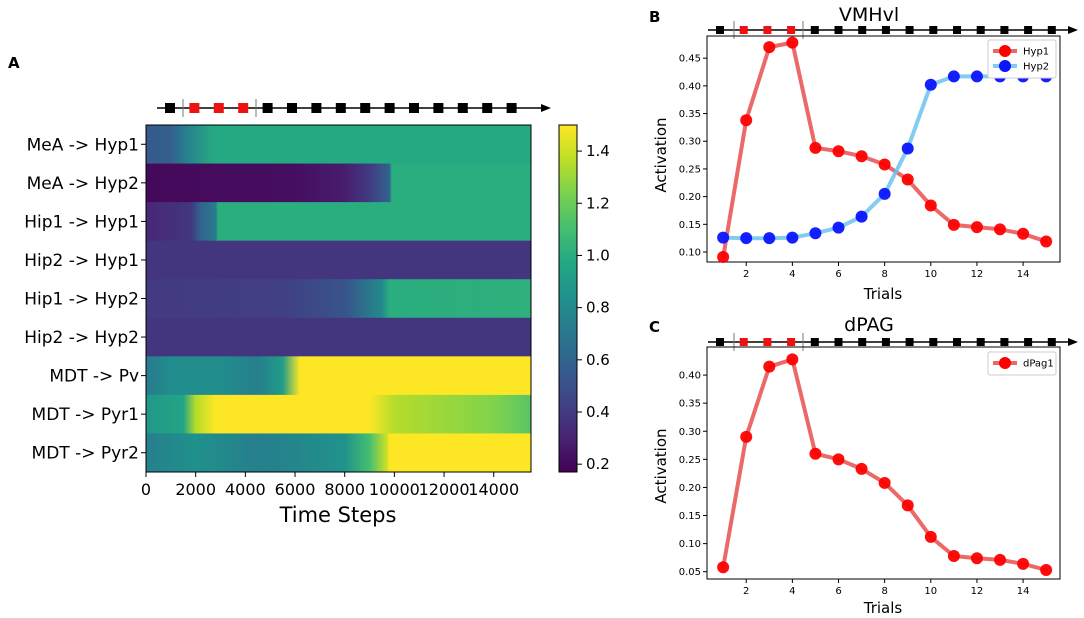 This screenshot has width=1084, height=618. What do you see at coordinates (746, 274) in the screenshot?
I see `x-tick-label: 2` at bounding box center [746, 274].